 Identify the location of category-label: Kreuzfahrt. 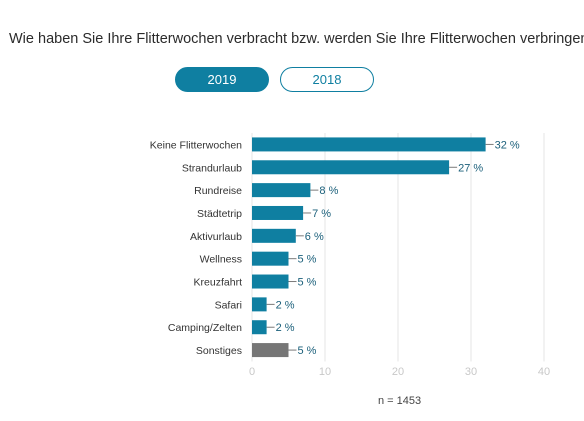
(218, 283).